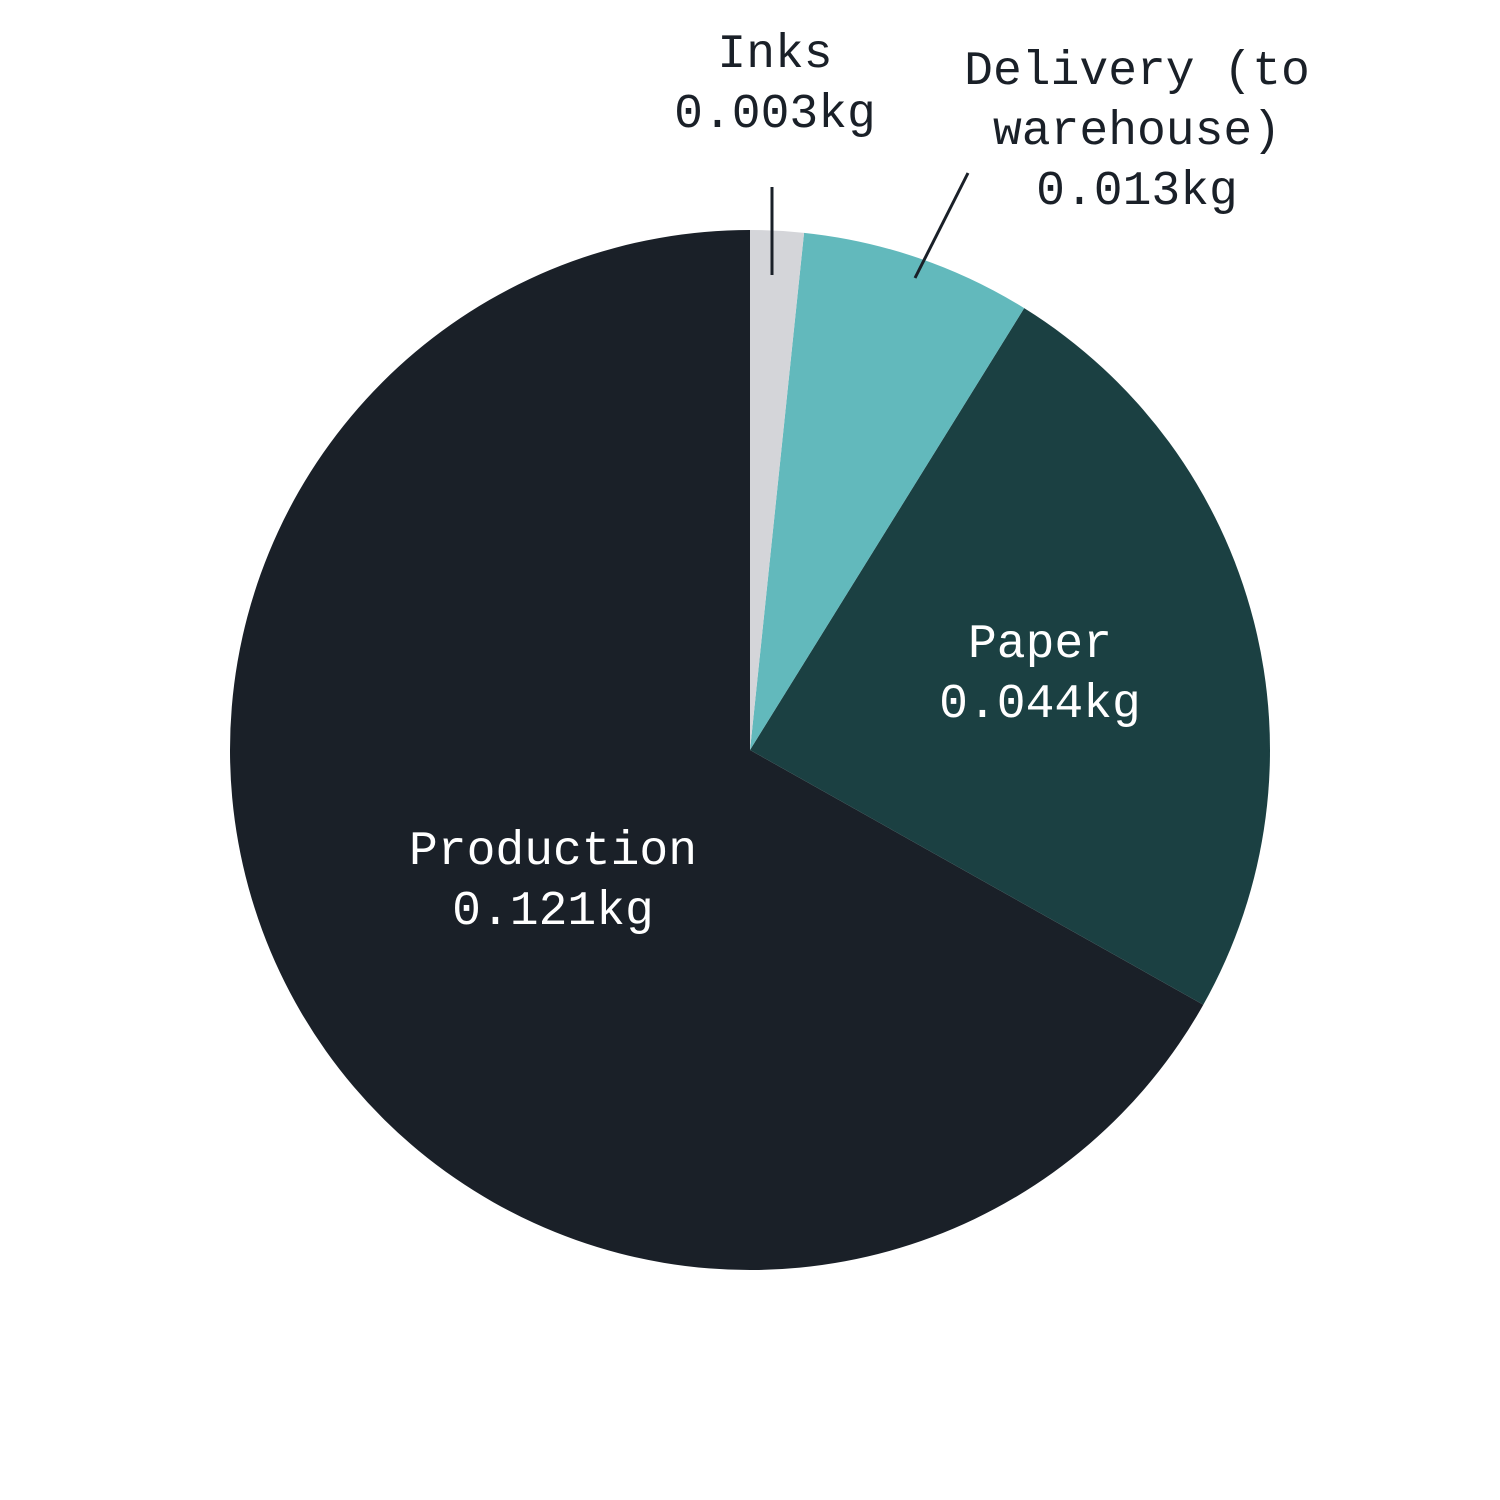 Image resolution: width=1500 pixels, height=1500 pixels. What do you see at coordinates (1040, 645) in the screenshot?
I see `category-label: Paper` at bounding box center [1040, 645].